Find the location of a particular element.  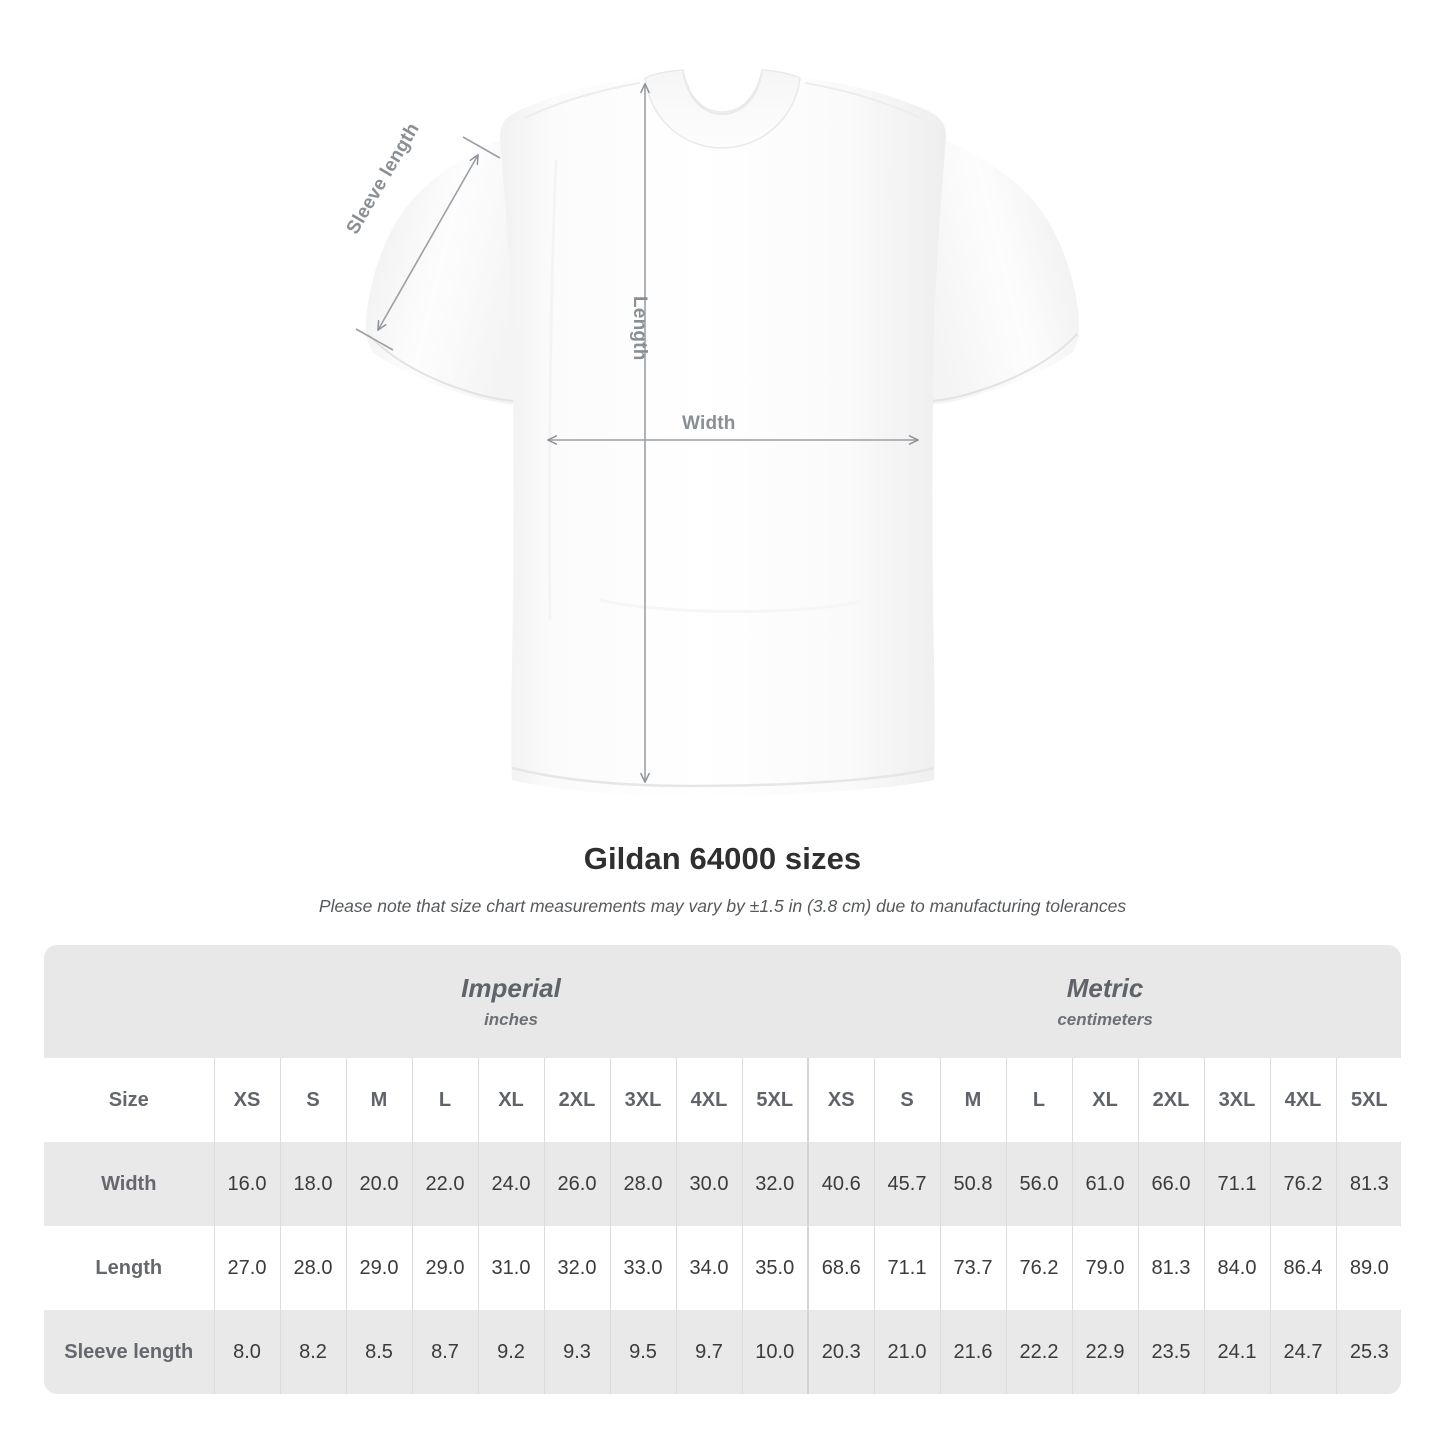

size-header-metric-s: S is located at coordinates (907, 1100).